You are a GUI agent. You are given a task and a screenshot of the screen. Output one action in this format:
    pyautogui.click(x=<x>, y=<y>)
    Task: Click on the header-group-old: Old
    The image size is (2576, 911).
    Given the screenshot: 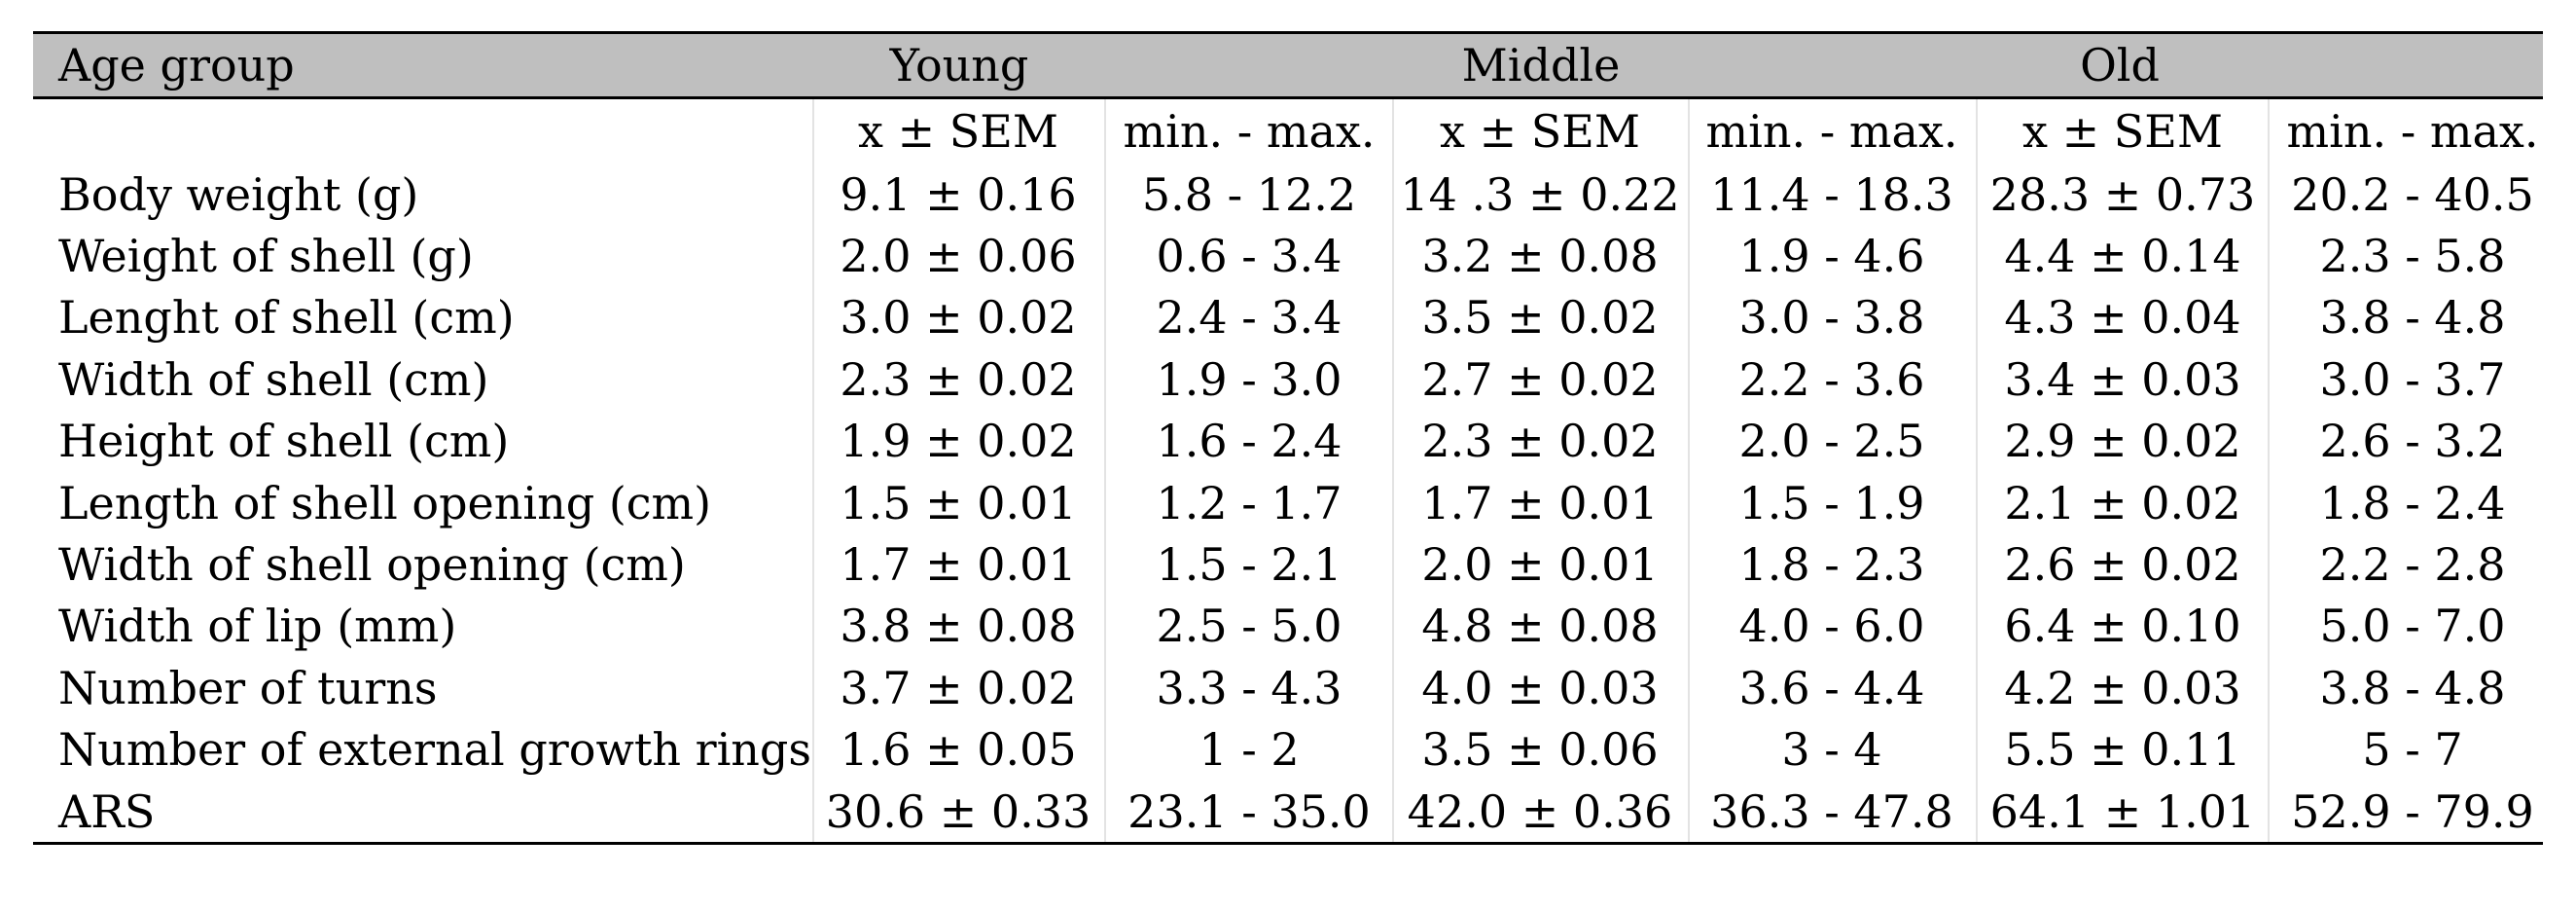 What is the action you would take?
    pyautogui.click(x=2120, y=65)
    